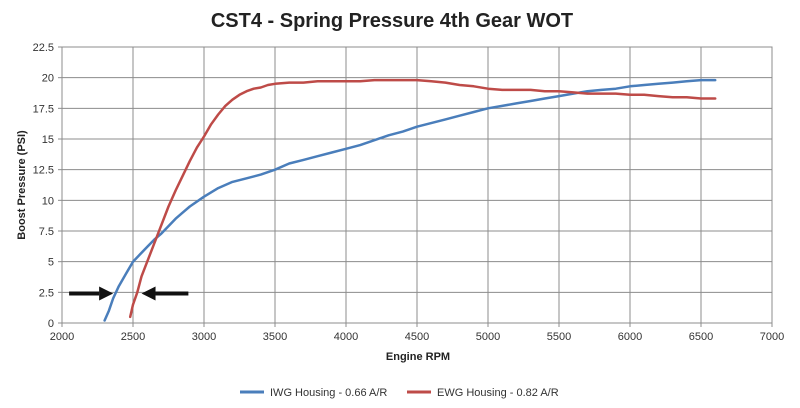 This screenshot has height=408, width=800. I want to click on x-tick-label: 2500, so click(133, 337).